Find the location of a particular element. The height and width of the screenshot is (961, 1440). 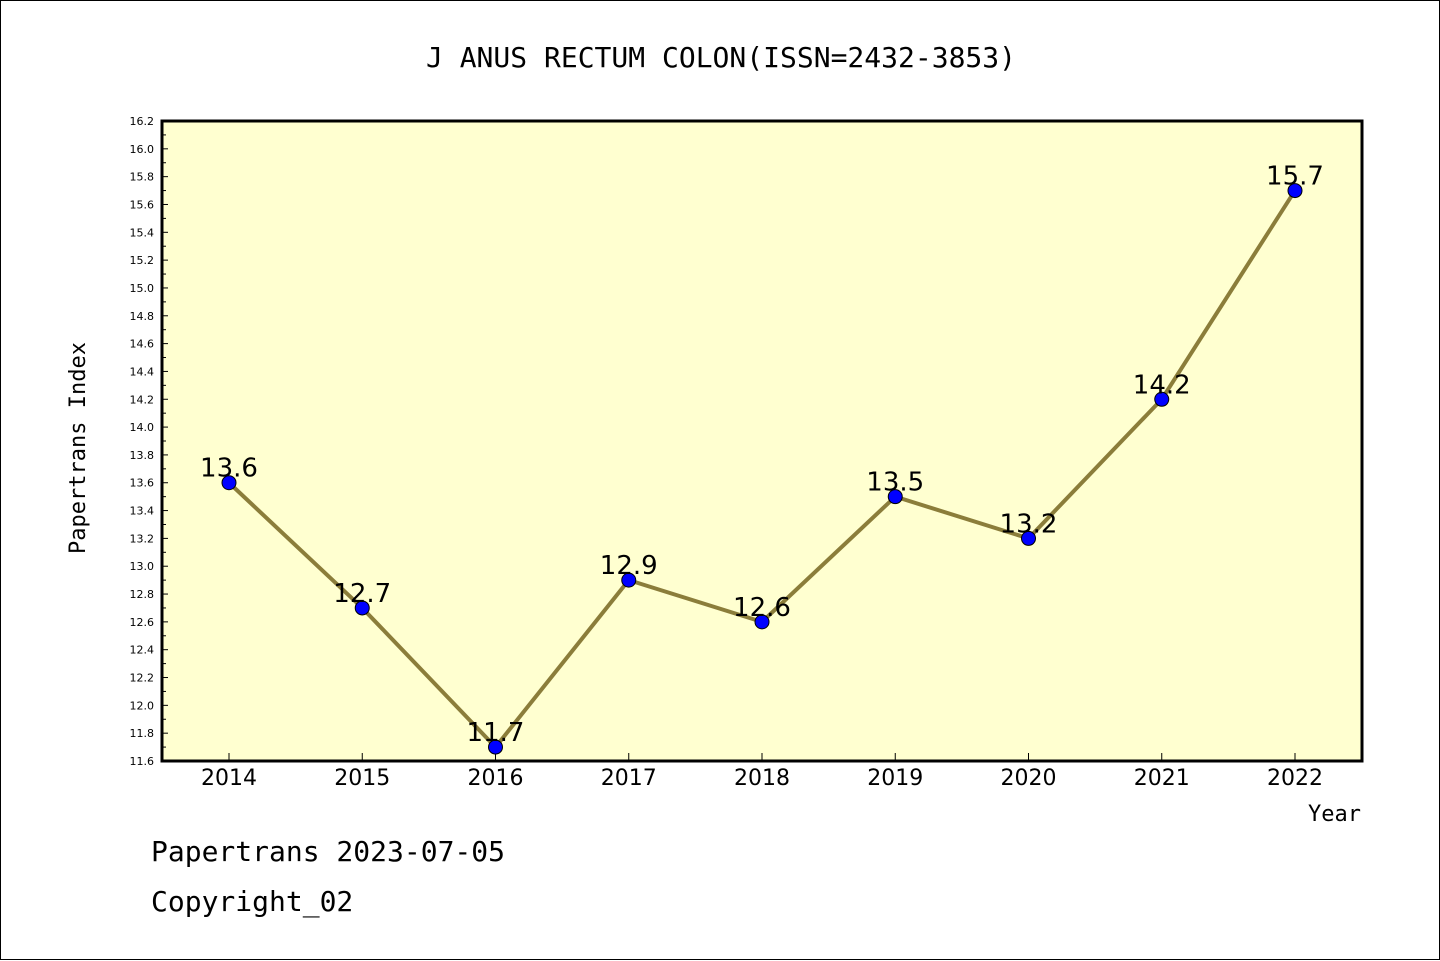

y-tick-label: 15.2 is located at coordinates (142, 260).